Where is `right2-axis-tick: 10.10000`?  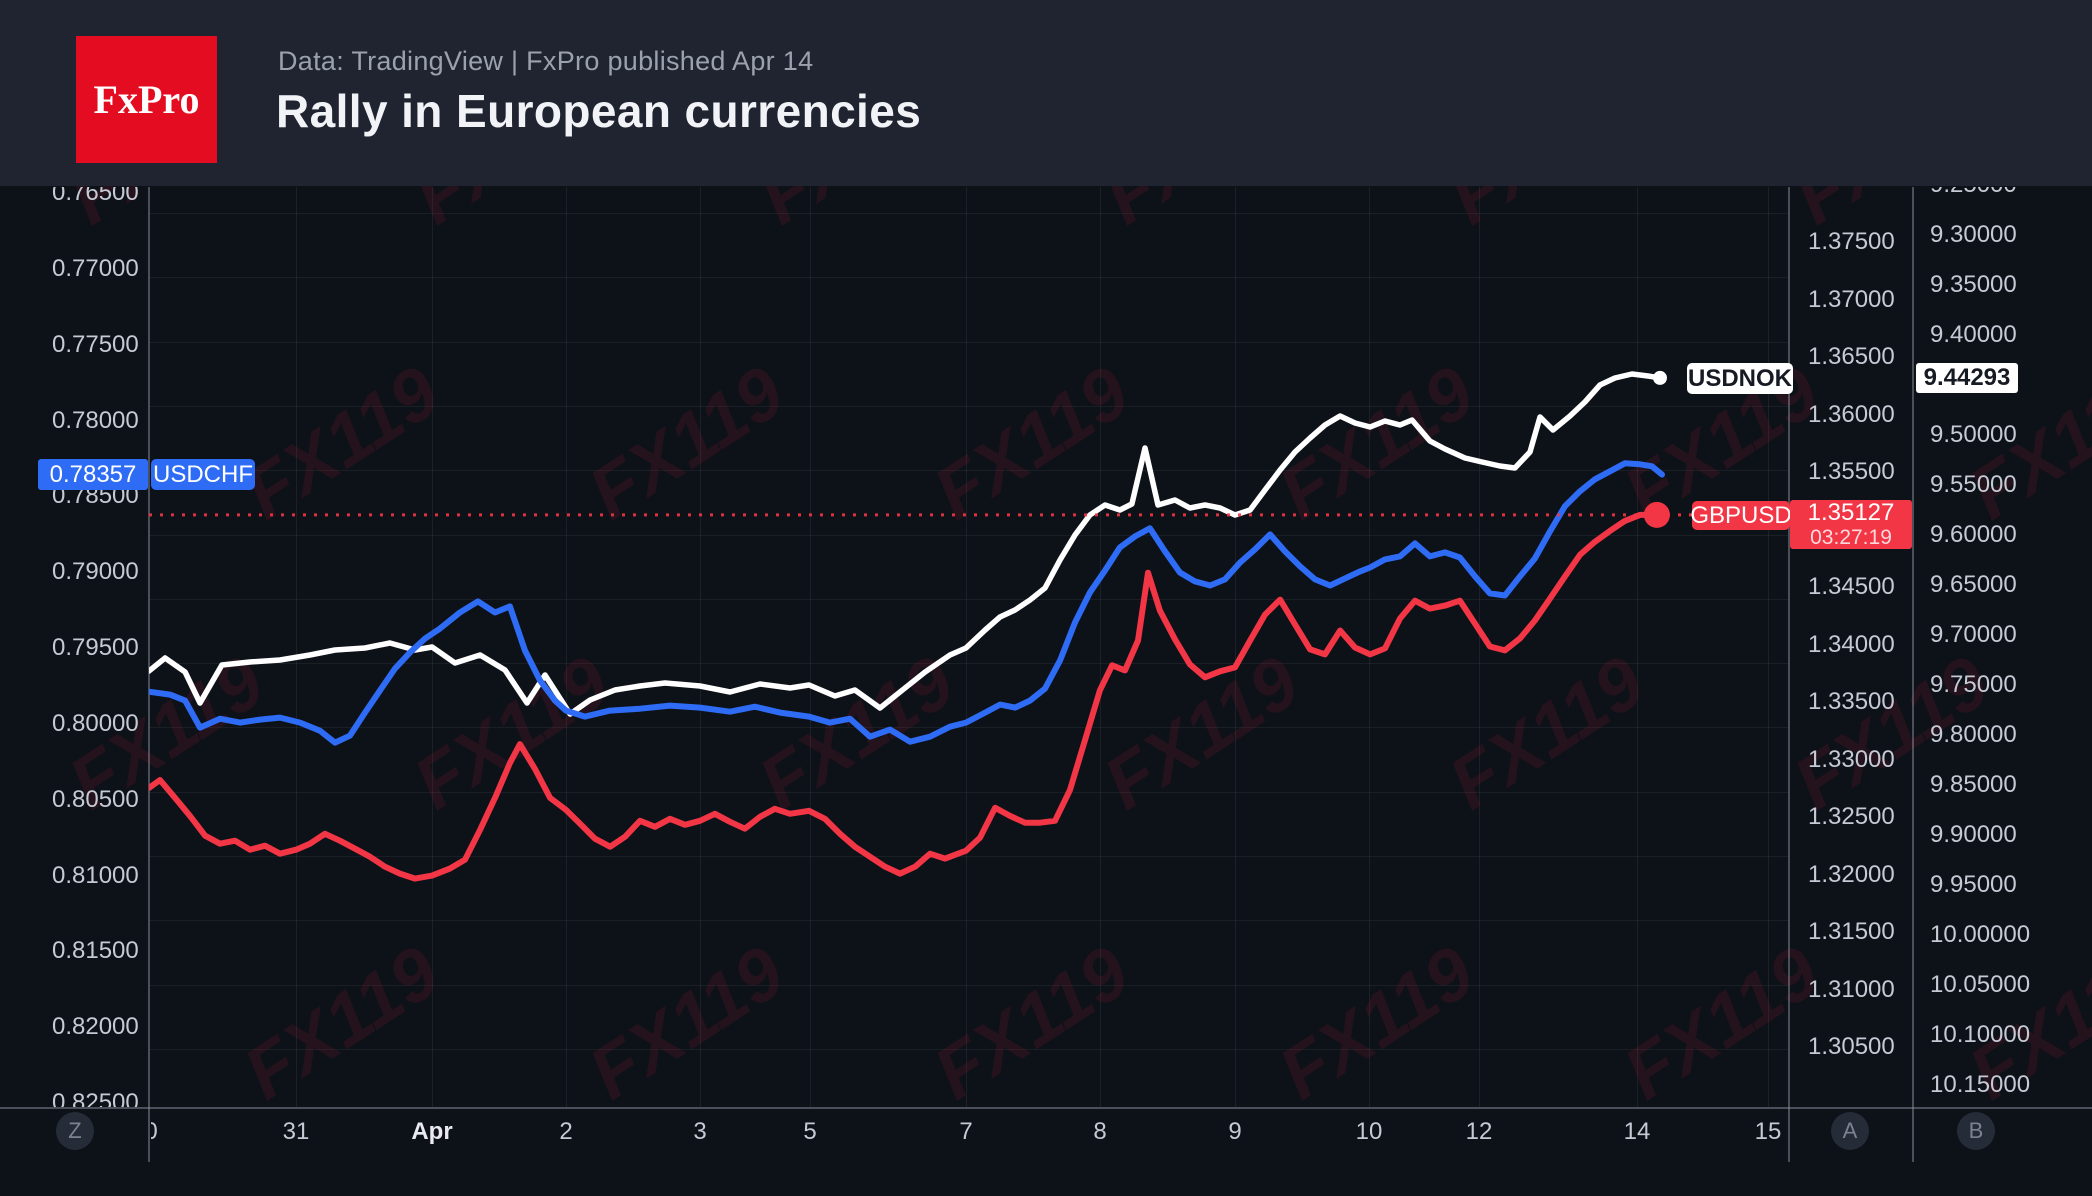 right2-axis-tick: 10.10000 is located at coordinates (1980, 1034).